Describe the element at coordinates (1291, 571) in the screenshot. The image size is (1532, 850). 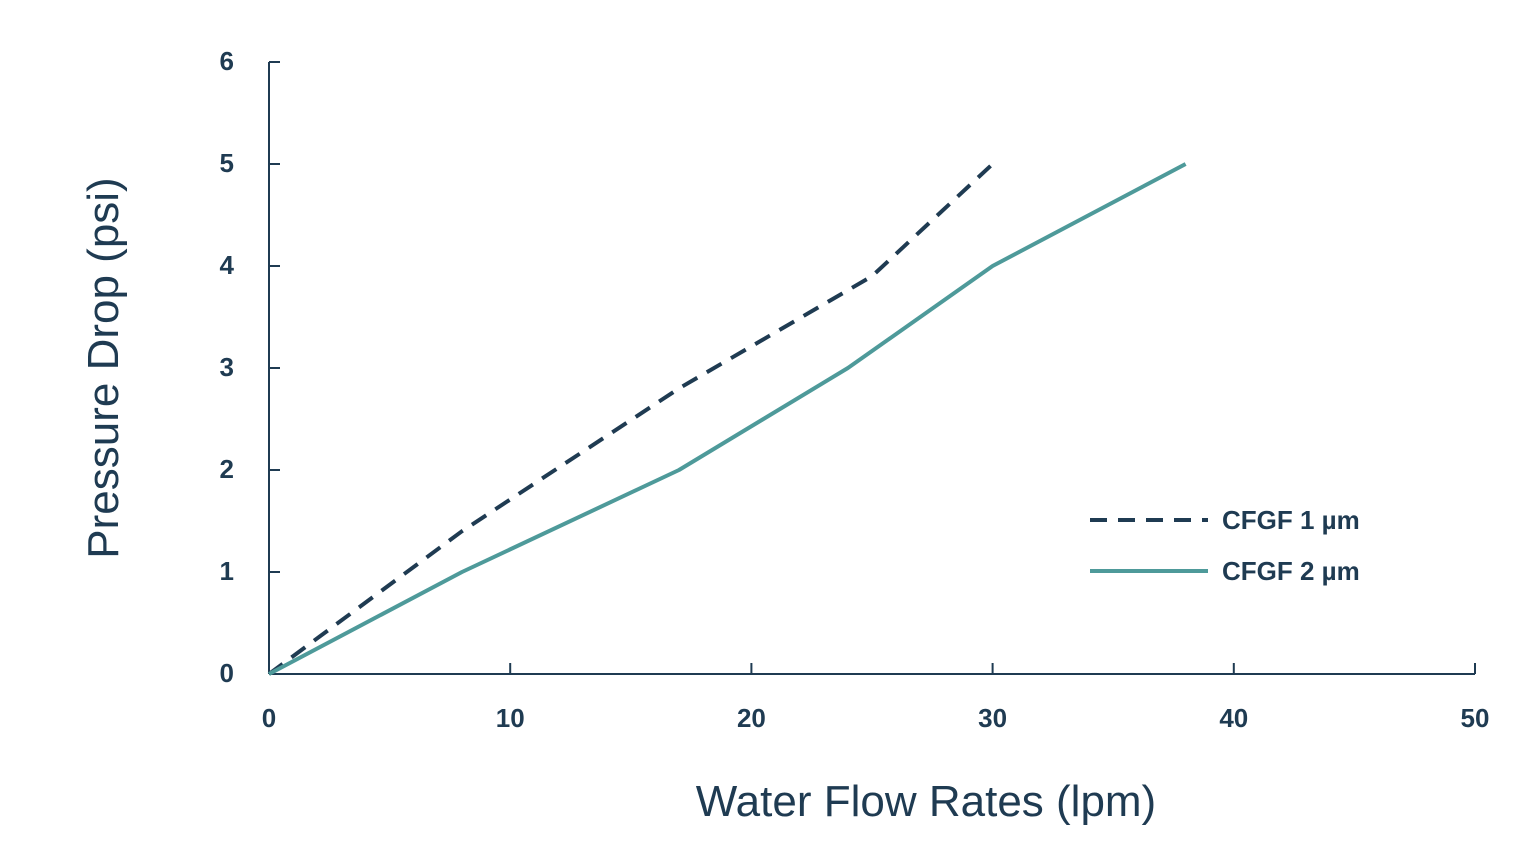
I see `legend-label-2: CFGF 2 µm` at that location.